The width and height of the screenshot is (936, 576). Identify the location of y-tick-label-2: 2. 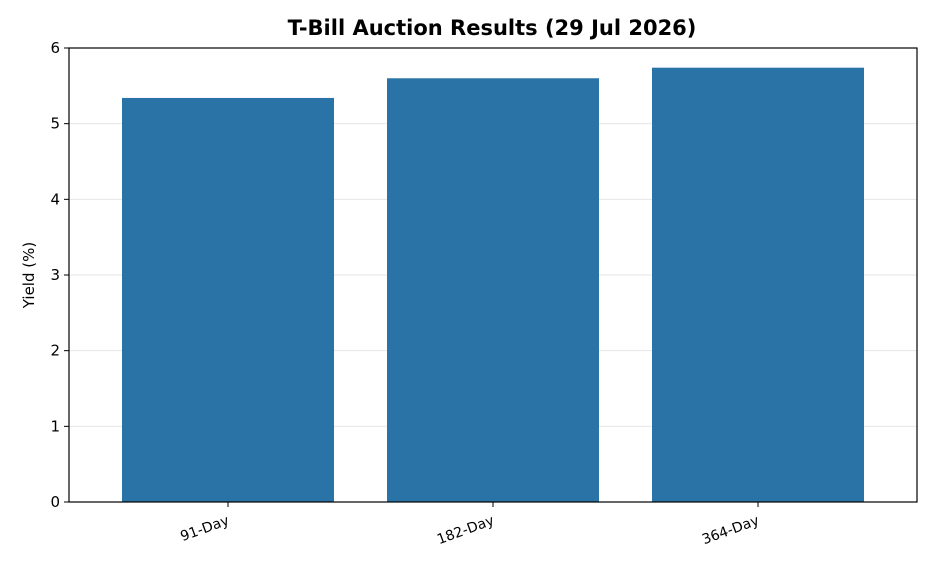
(55, 351).